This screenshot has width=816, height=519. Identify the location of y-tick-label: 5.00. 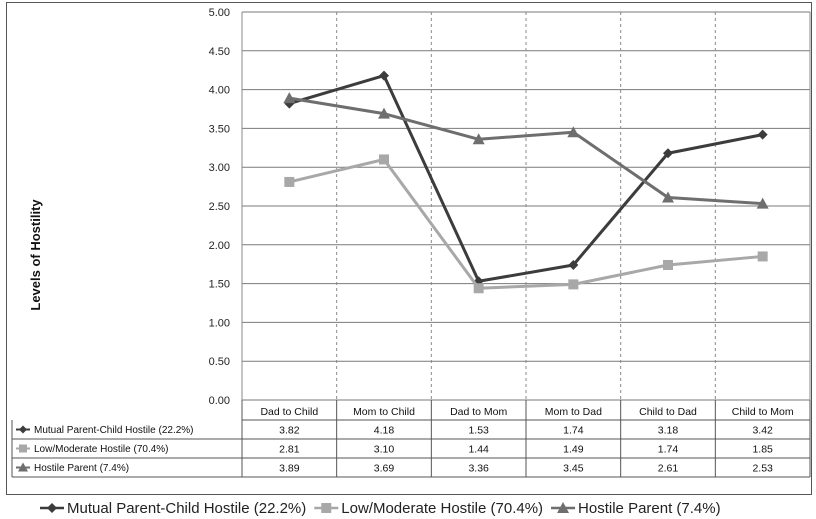
(219, 13).